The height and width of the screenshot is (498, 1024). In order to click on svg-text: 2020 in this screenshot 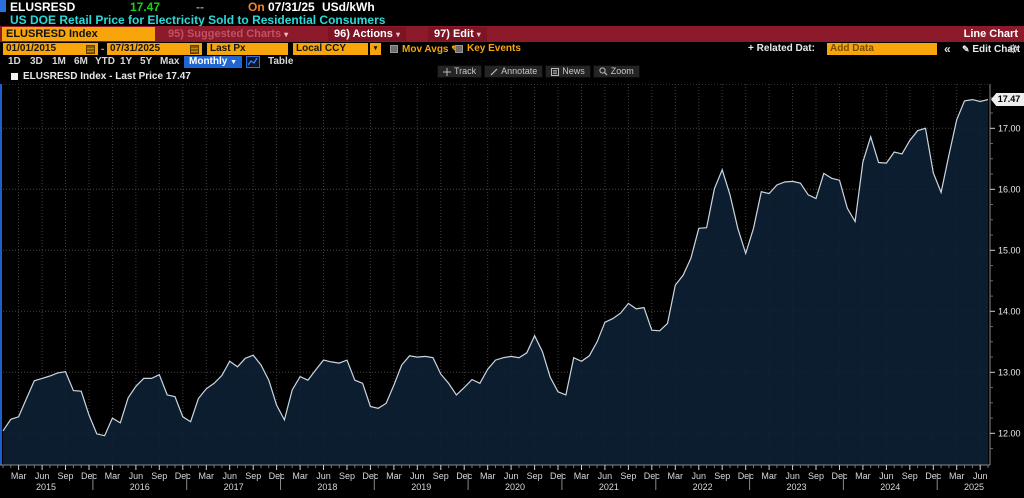, I will do `click(515, 487)`.